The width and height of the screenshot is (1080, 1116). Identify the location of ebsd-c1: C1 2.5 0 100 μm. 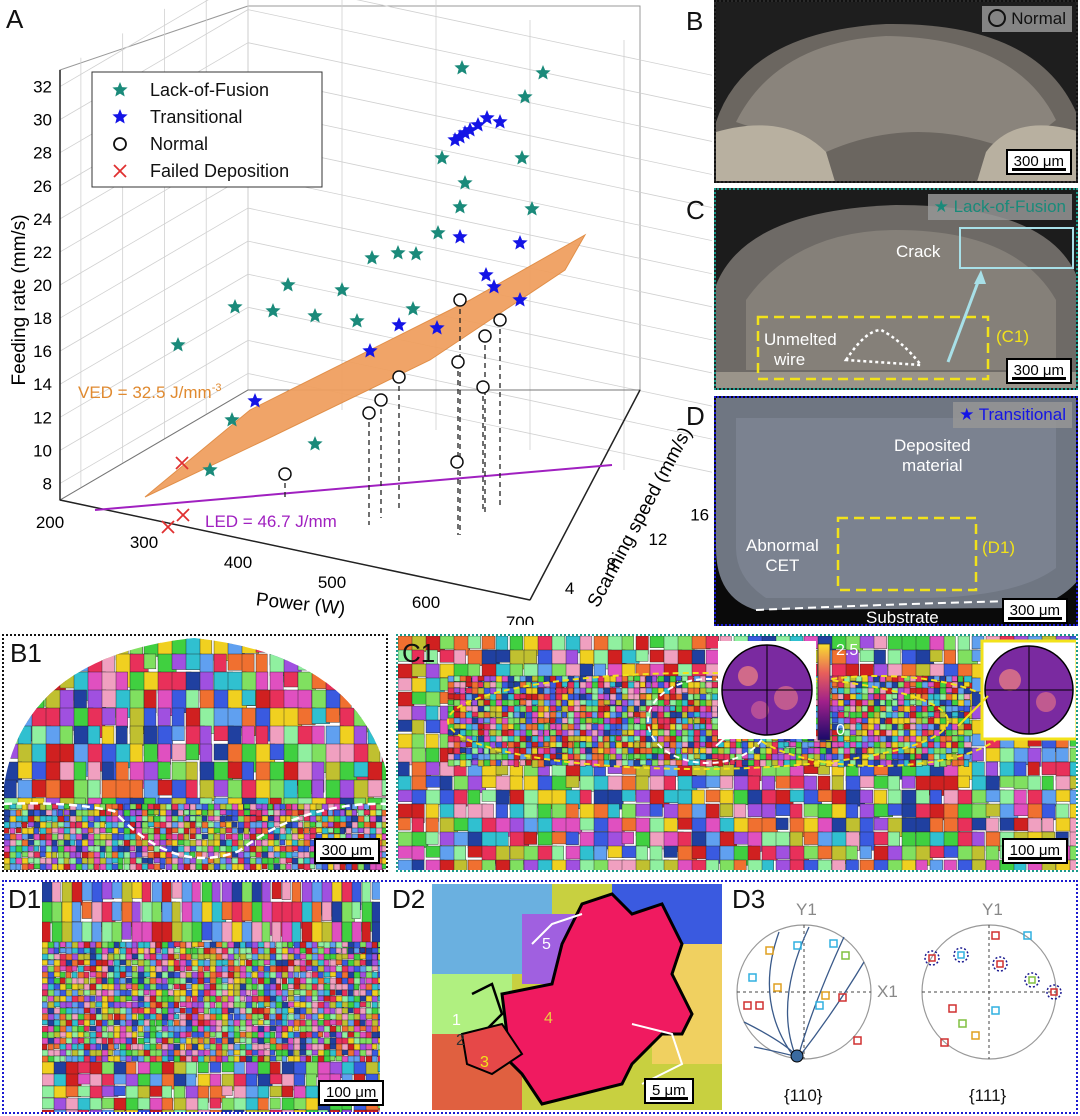
(737, 753).